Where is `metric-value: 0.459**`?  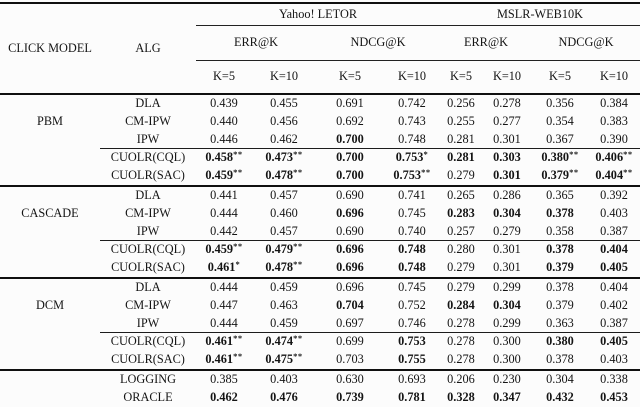
metric-value: 0.459** is located at coordinates (224, 174).